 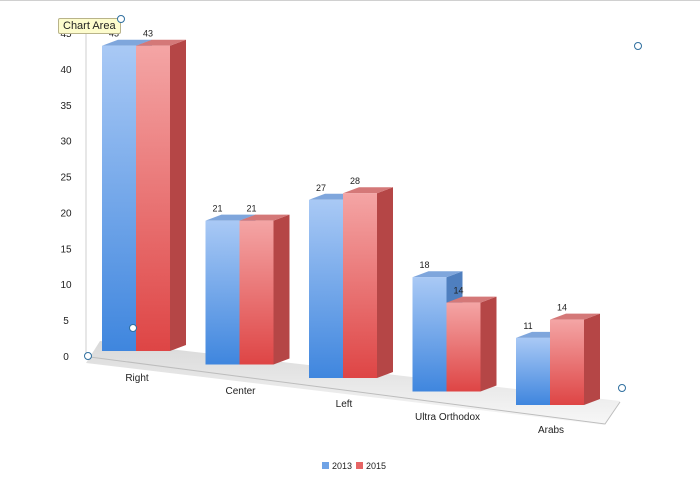 I want to click on selection-handle-top-left, so click(x=121, y=19).